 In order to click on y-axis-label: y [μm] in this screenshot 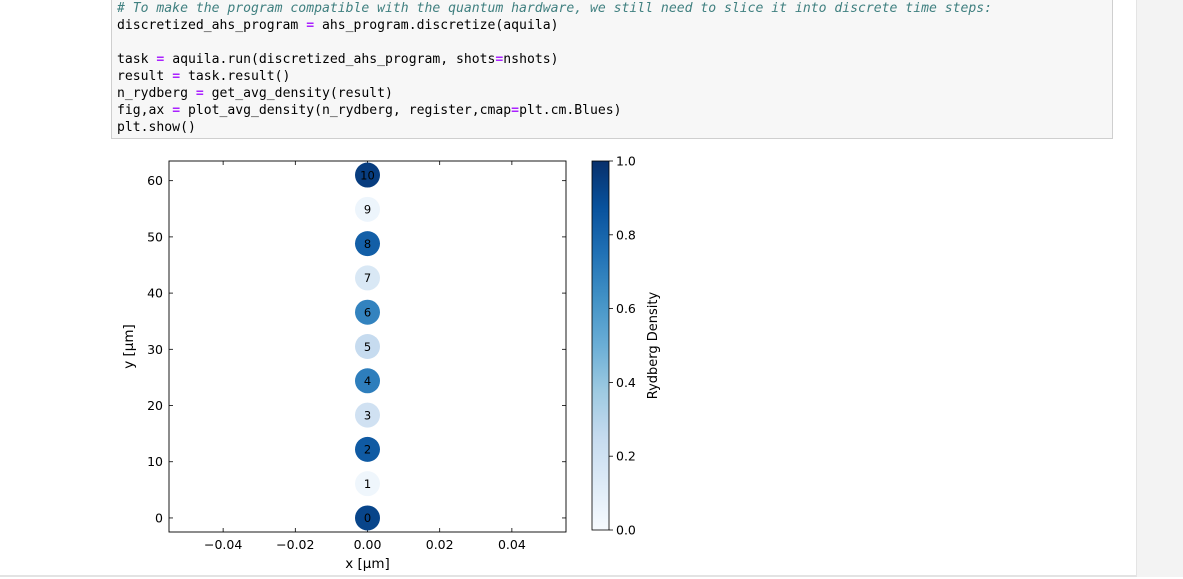, I will do `click(129, 346)`.